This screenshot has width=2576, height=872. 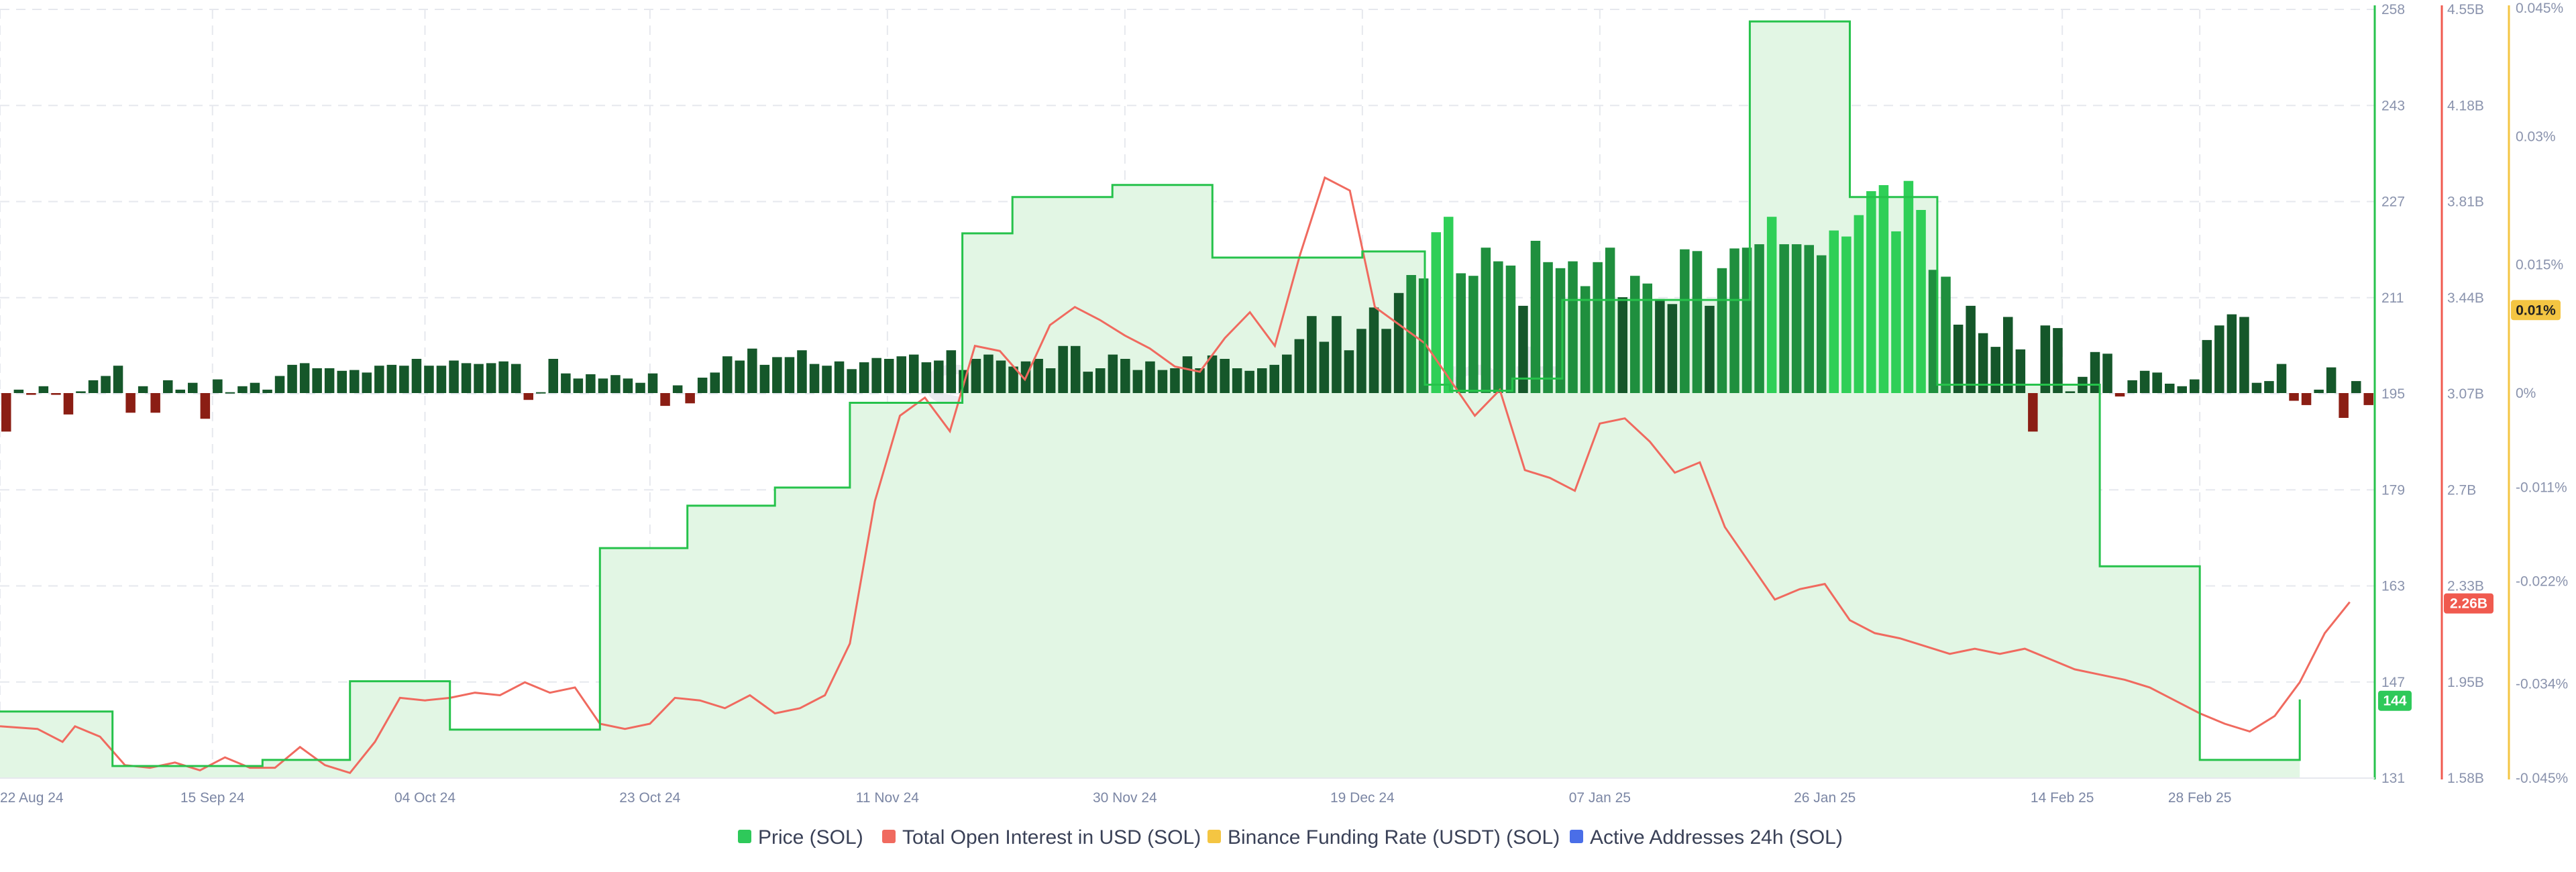 I want to click on price-tag-text: 144, so click(x=2394, y=701).